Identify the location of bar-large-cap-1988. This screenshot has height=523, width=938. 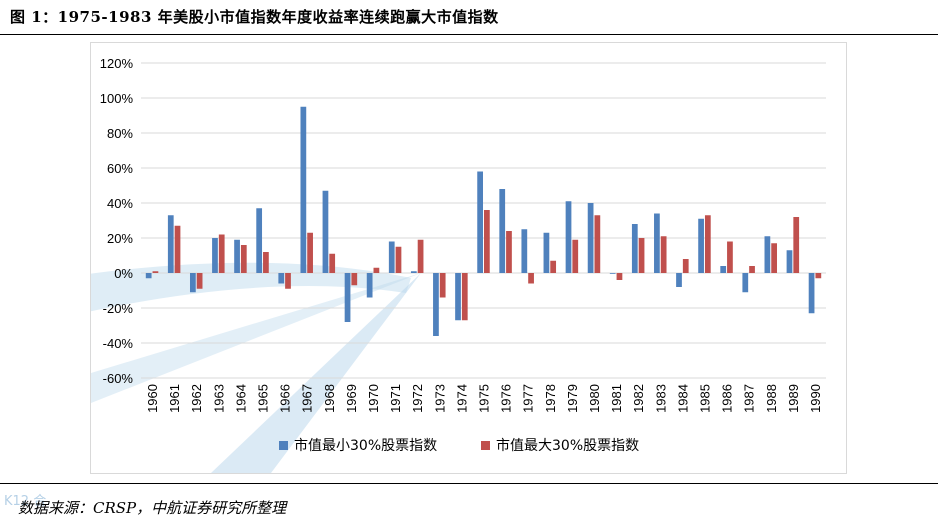
(774, 258).